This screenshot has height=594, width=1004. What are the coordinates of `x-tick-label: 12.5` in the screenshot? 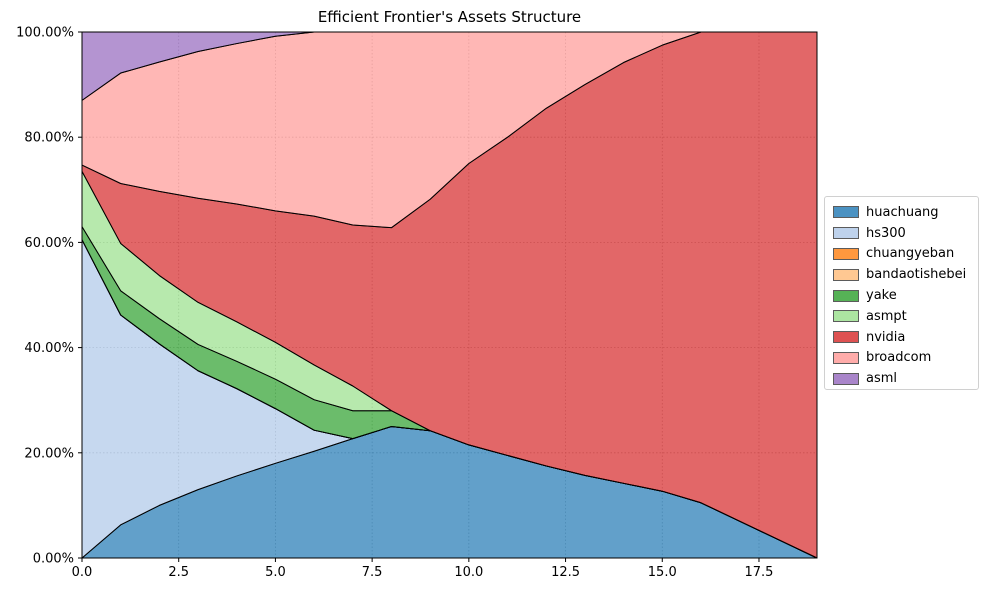 It's located at (565, 572).